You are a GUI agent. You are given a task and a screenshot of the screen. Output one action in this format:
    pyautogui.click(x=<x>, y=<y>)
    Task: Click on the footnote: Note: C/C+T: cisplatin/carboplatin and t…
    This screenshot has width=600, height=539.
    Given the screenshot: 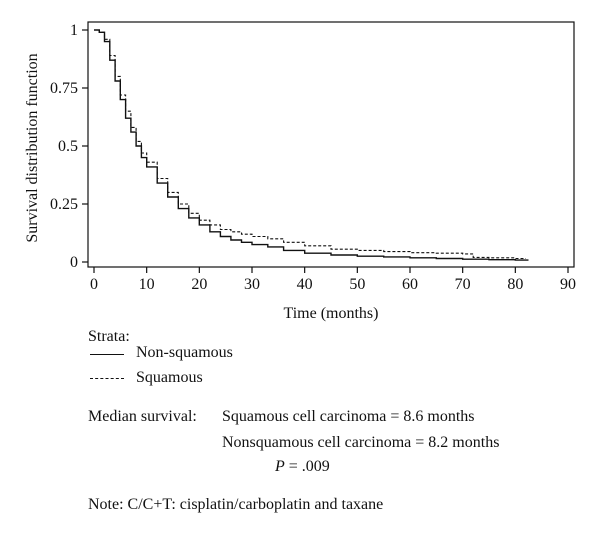 What is the action you would take?
    pyautogui.click(x=236, y=504)
    